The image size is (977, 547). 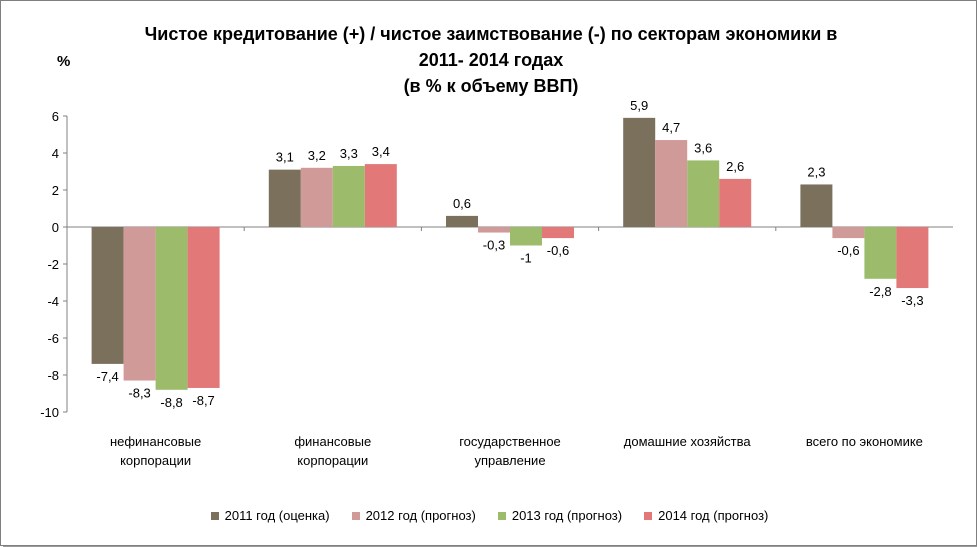 What do you see at coordinates (648, 515) in the screenshot?
I see `legend-swatch-2014` at bounding box center [648, 515].